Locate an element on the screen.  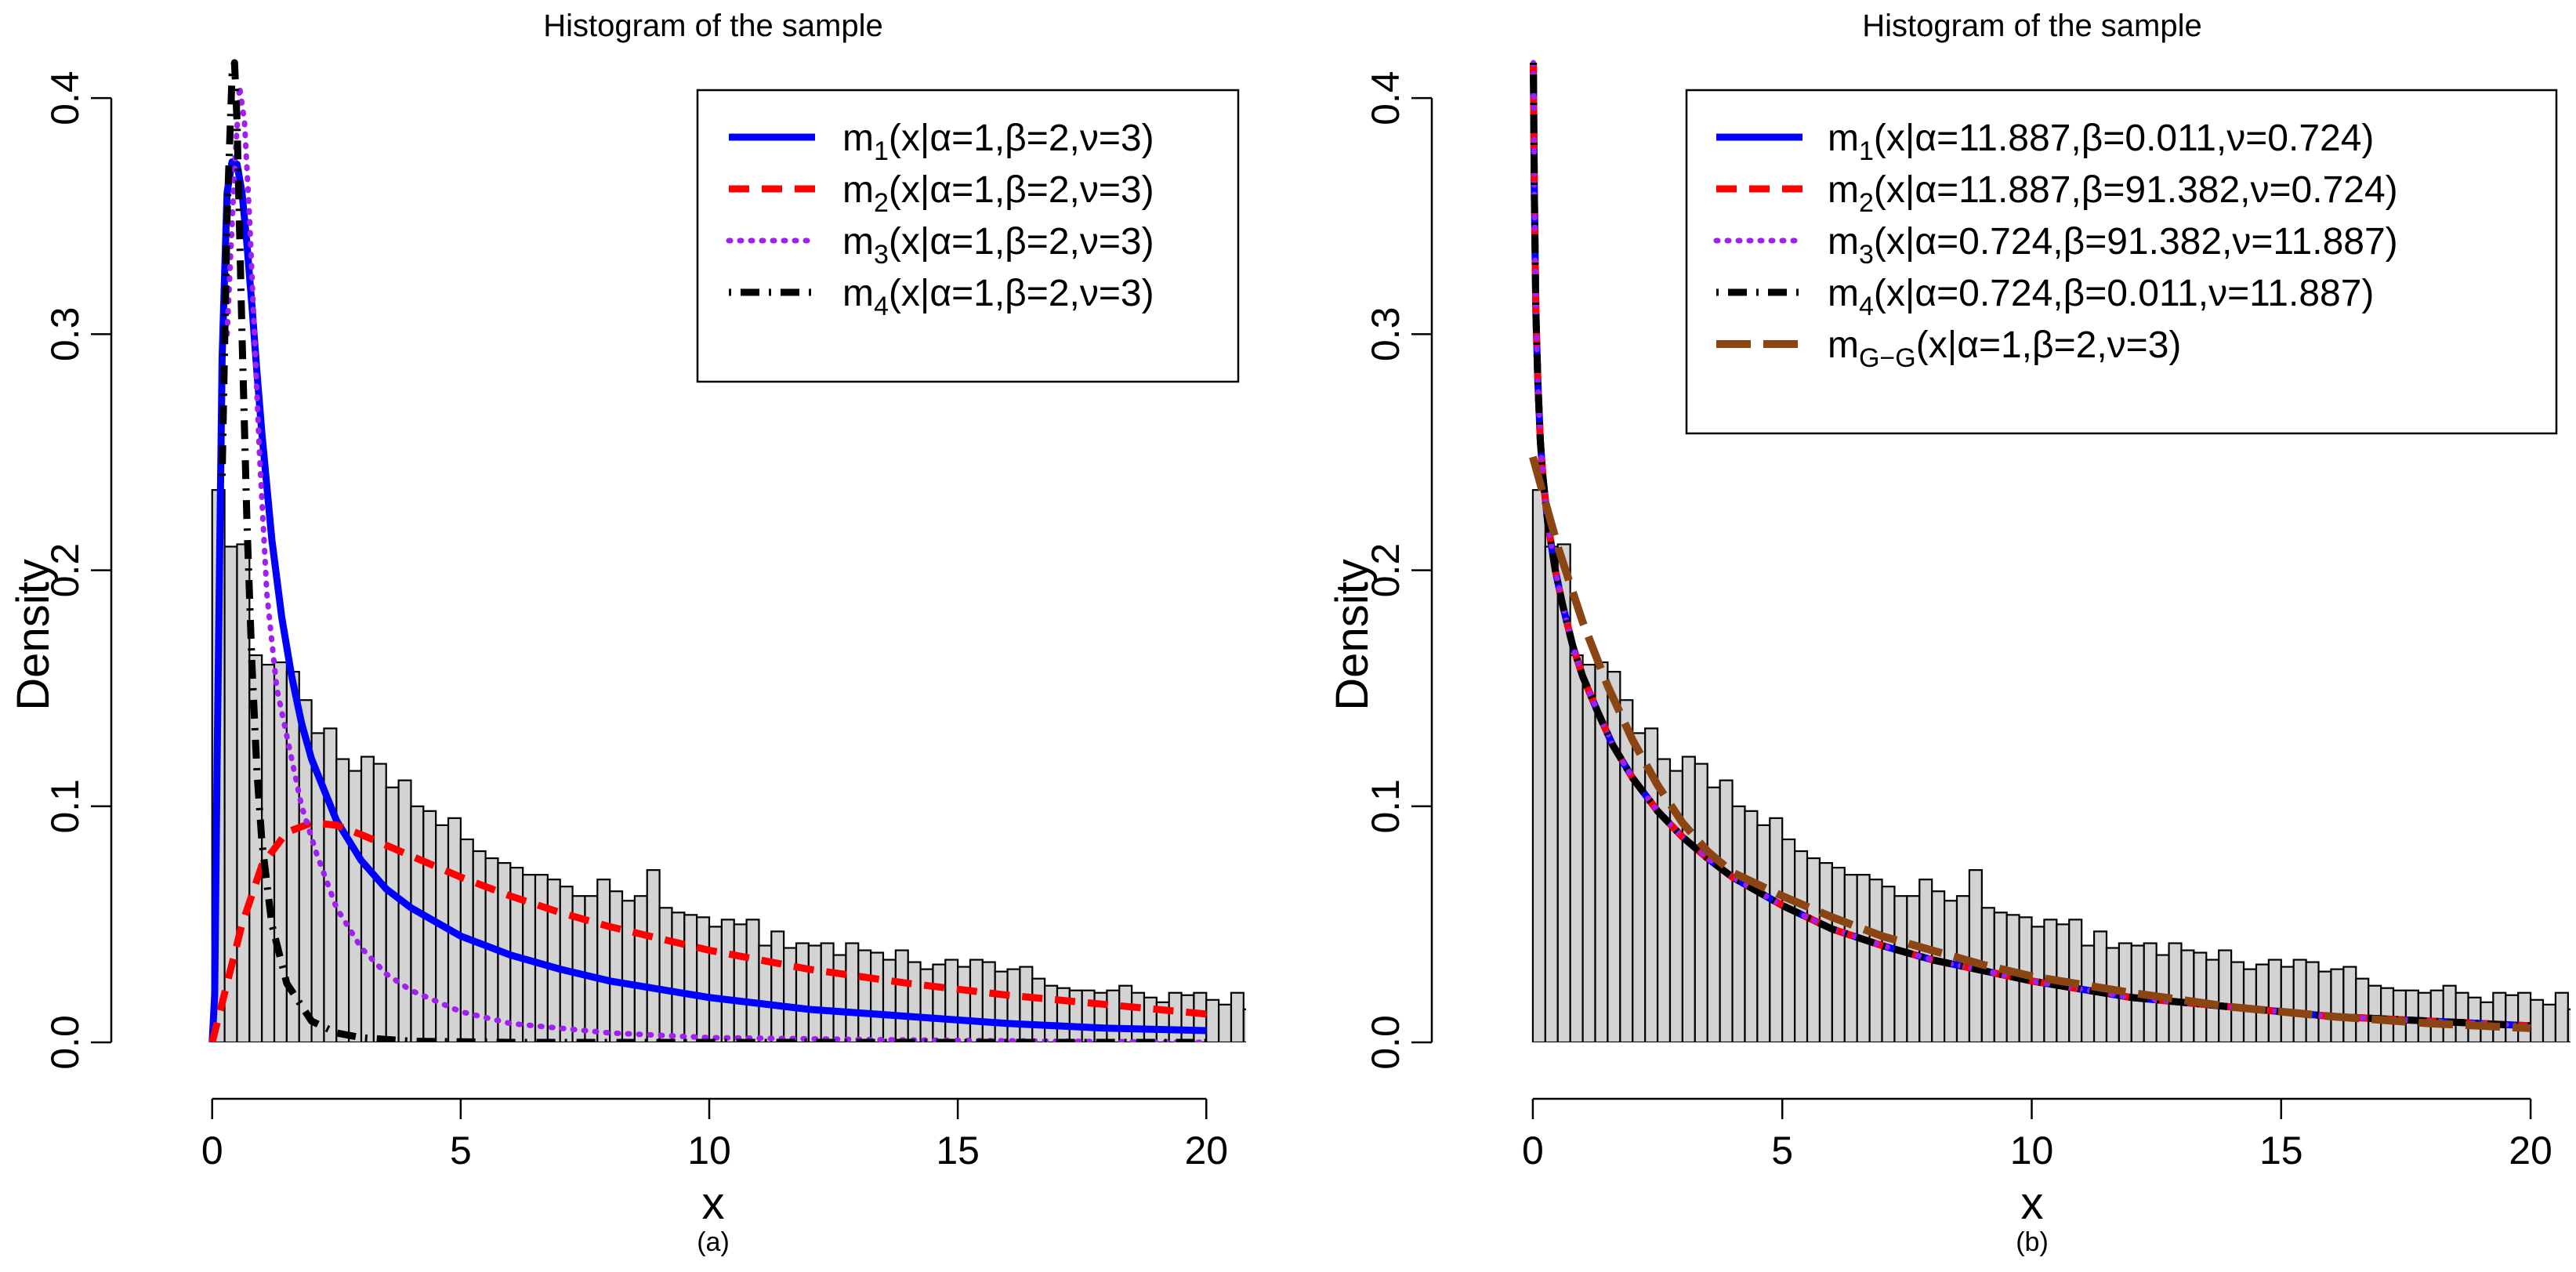
legend-label: m1(x|α=1,β=2,ν=3) is located at coordinates (998, 142).